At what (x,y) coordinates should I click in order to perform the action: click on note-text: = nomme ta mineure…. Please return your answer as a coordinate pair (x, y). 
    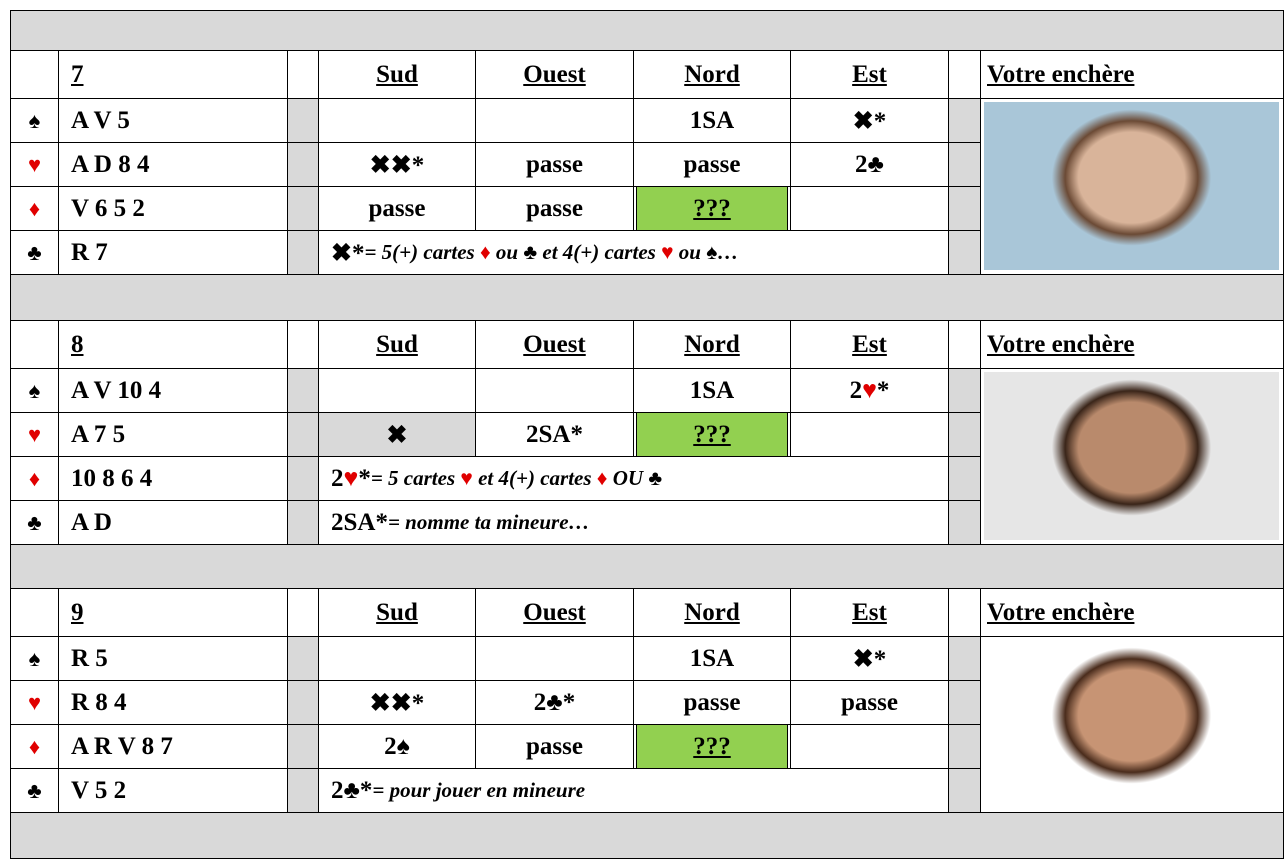
    Looking at the image, I should click on (489, 522).